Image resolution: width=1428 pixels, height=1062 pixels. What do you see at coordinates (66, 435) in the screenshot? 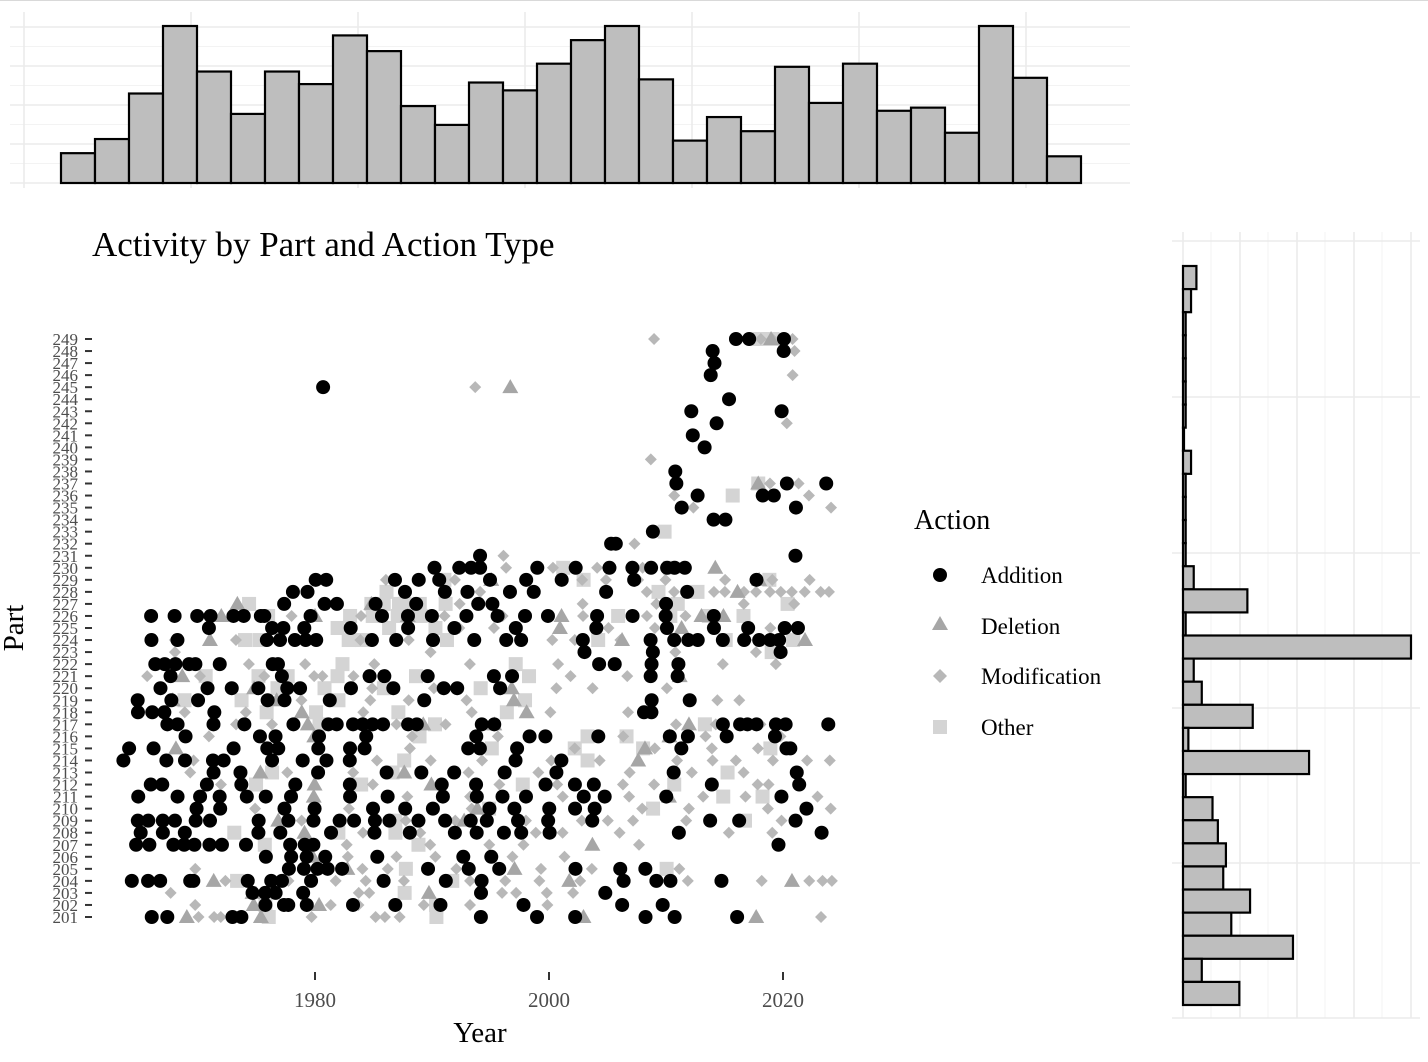
I see `y-tick-label: 241` at bounding box center [66, 435].